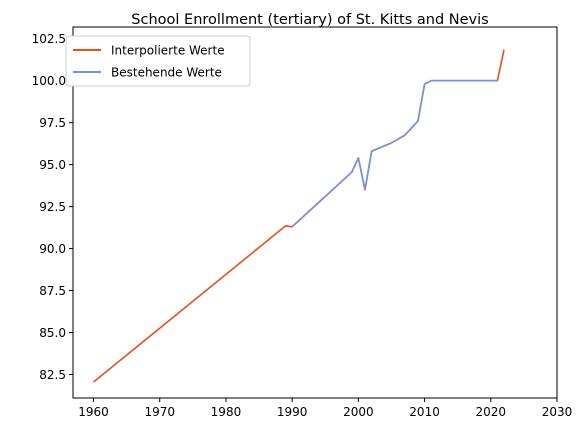  What do you see at coordinates (159, 412) in the screenshot?
I see `x-tick-label: 1970` at bounding box center [159, 412].